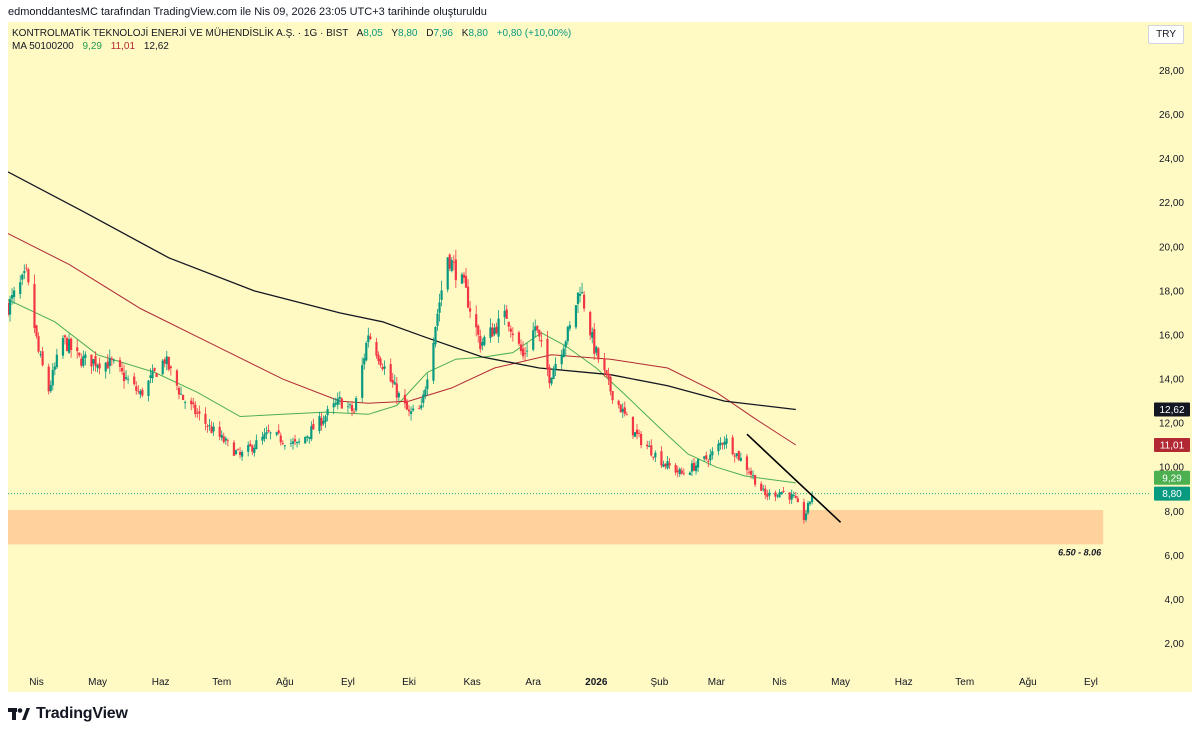 Image resolution: width=1200 pixels, height=736 pixels. Describe the element at coordinates (285, 682) in the screenshot. I see `x-tick-label: Ağu` at that location.